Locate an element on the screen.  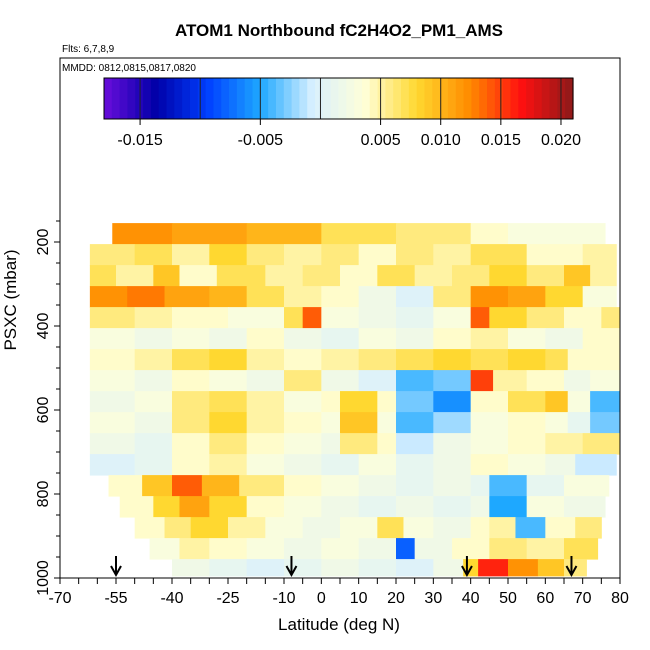
latitude-arrows is located at coordinates (344, 567).